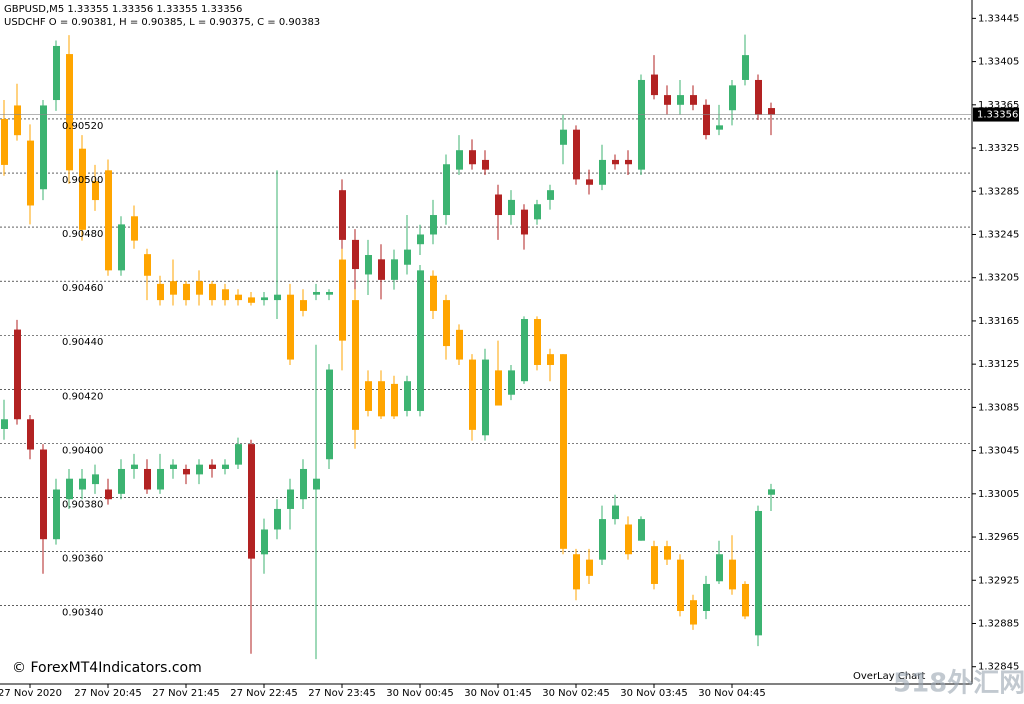  Describe the element at coordinates (82, 504) in the screenshot. I see `y2-tick-label: 0.90380` at that location.